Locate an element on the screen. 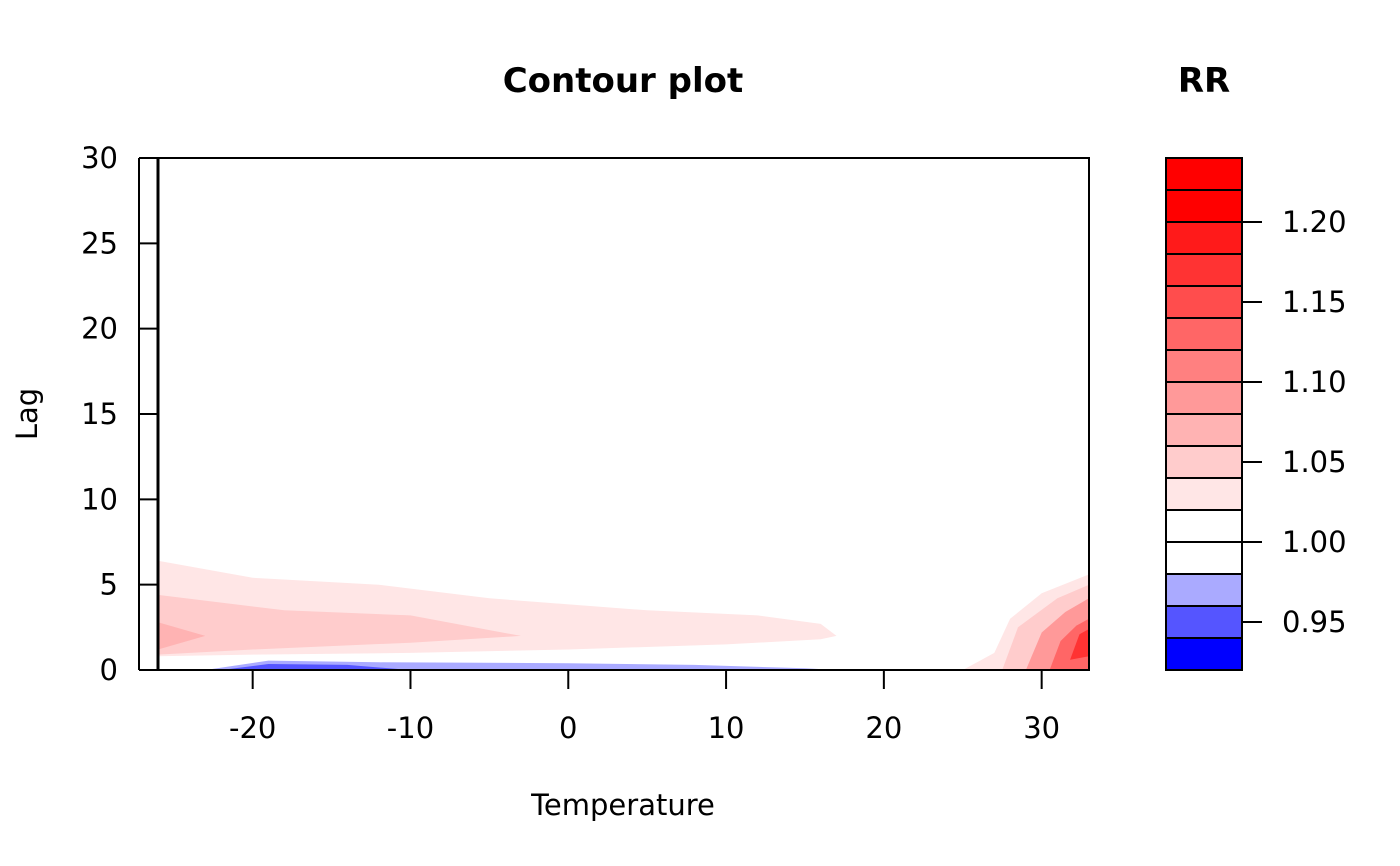 The width and height of the screenshot is (1400, 866). legend-tick-label: 1.20 is located at coordinates (1314, 222).